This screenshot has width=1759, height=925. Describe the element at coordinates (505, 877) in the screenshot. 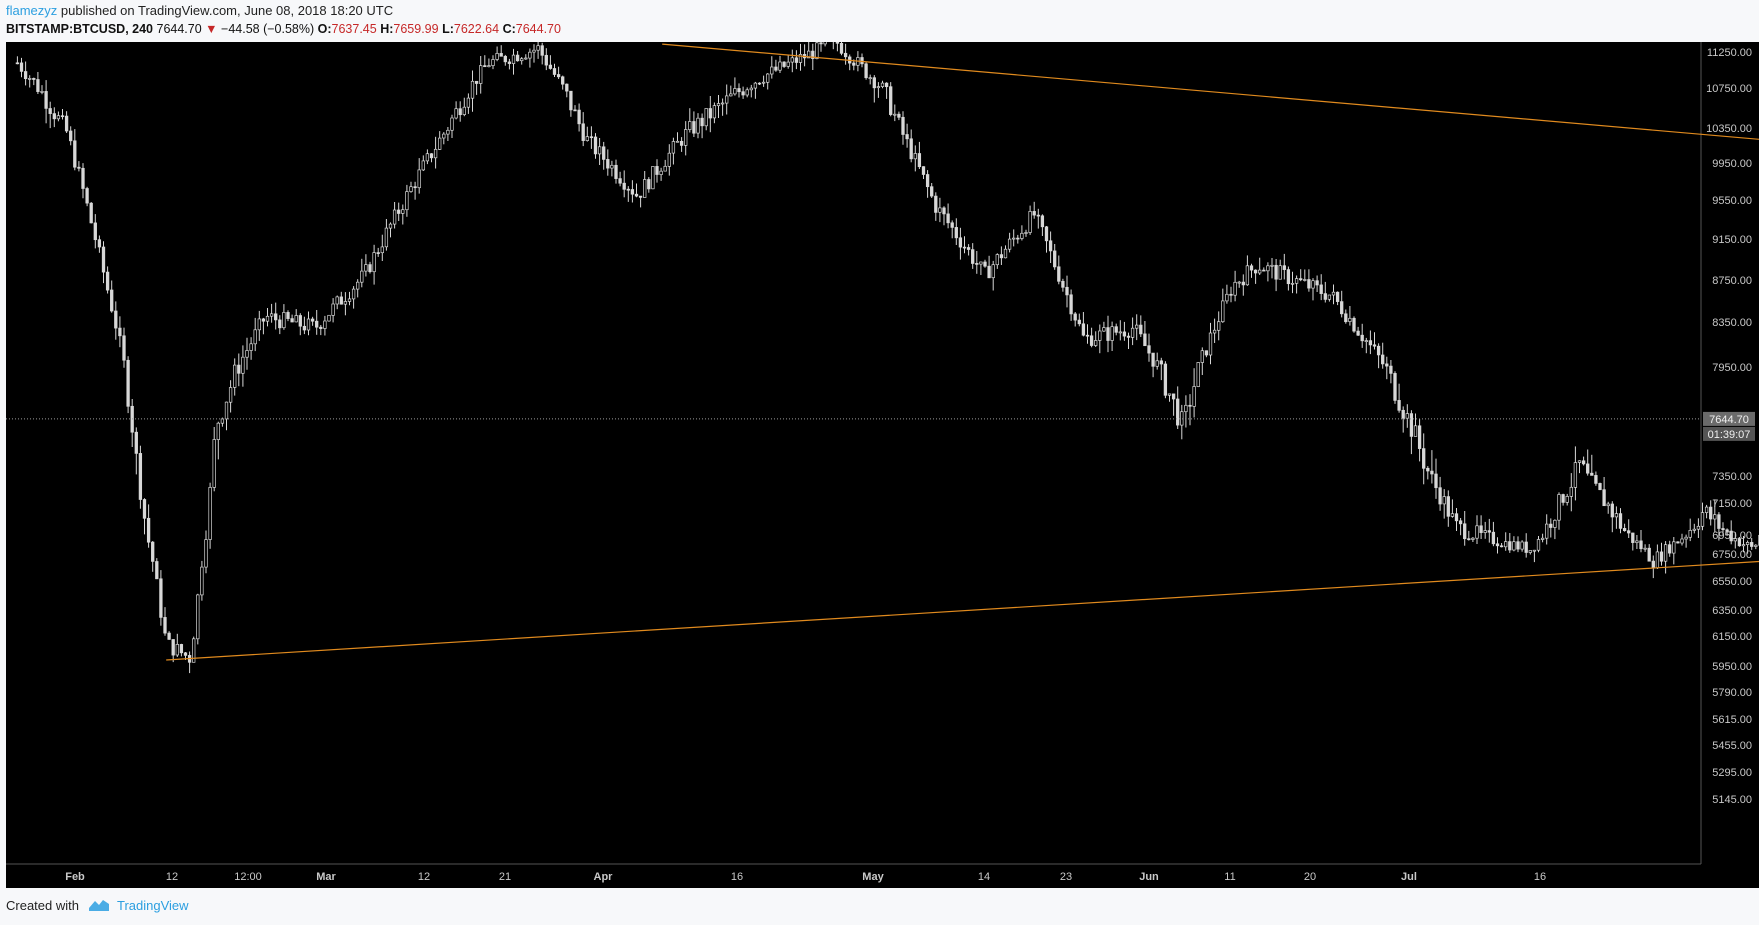

I see `time-tick-label: 21` at that location.